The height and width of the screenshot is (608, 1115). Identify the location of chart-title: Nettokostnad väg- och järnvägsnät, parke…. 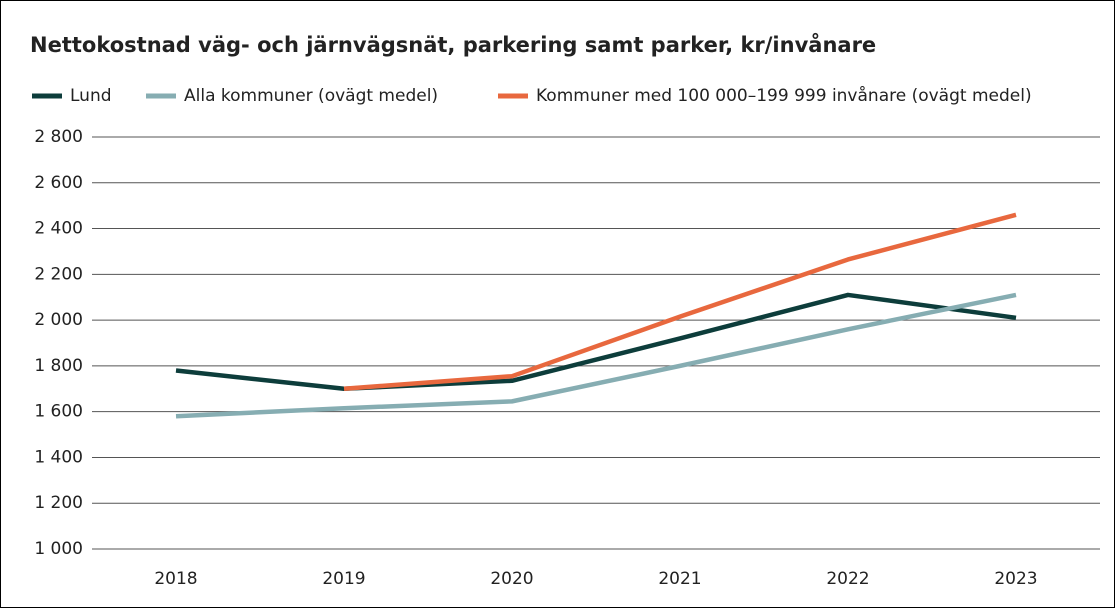
(453, 44).